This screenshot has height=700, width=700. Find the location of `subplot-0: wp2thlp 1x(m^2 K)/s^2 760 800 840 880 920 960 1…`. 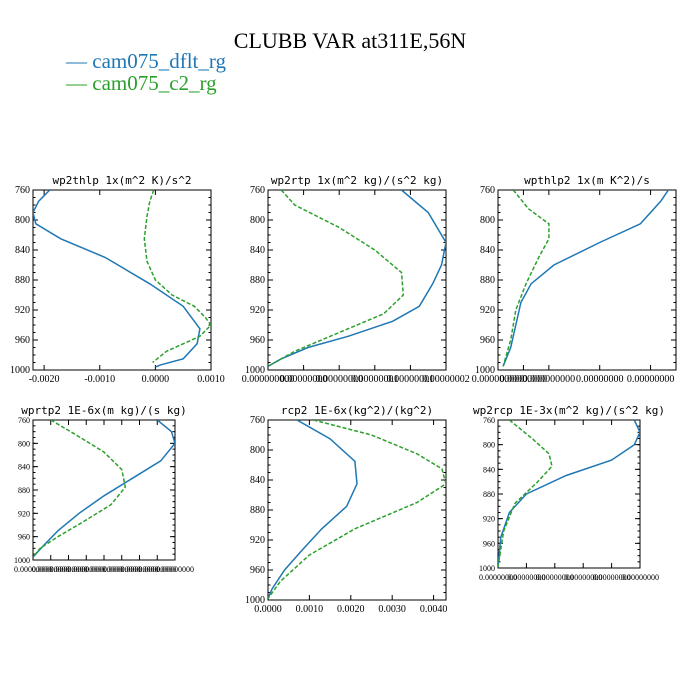

subplot-0: wp2thlp 1x(m^2 K)/s^2 760 800 840 880 920 960 1… is located at coordinates (117, 280).